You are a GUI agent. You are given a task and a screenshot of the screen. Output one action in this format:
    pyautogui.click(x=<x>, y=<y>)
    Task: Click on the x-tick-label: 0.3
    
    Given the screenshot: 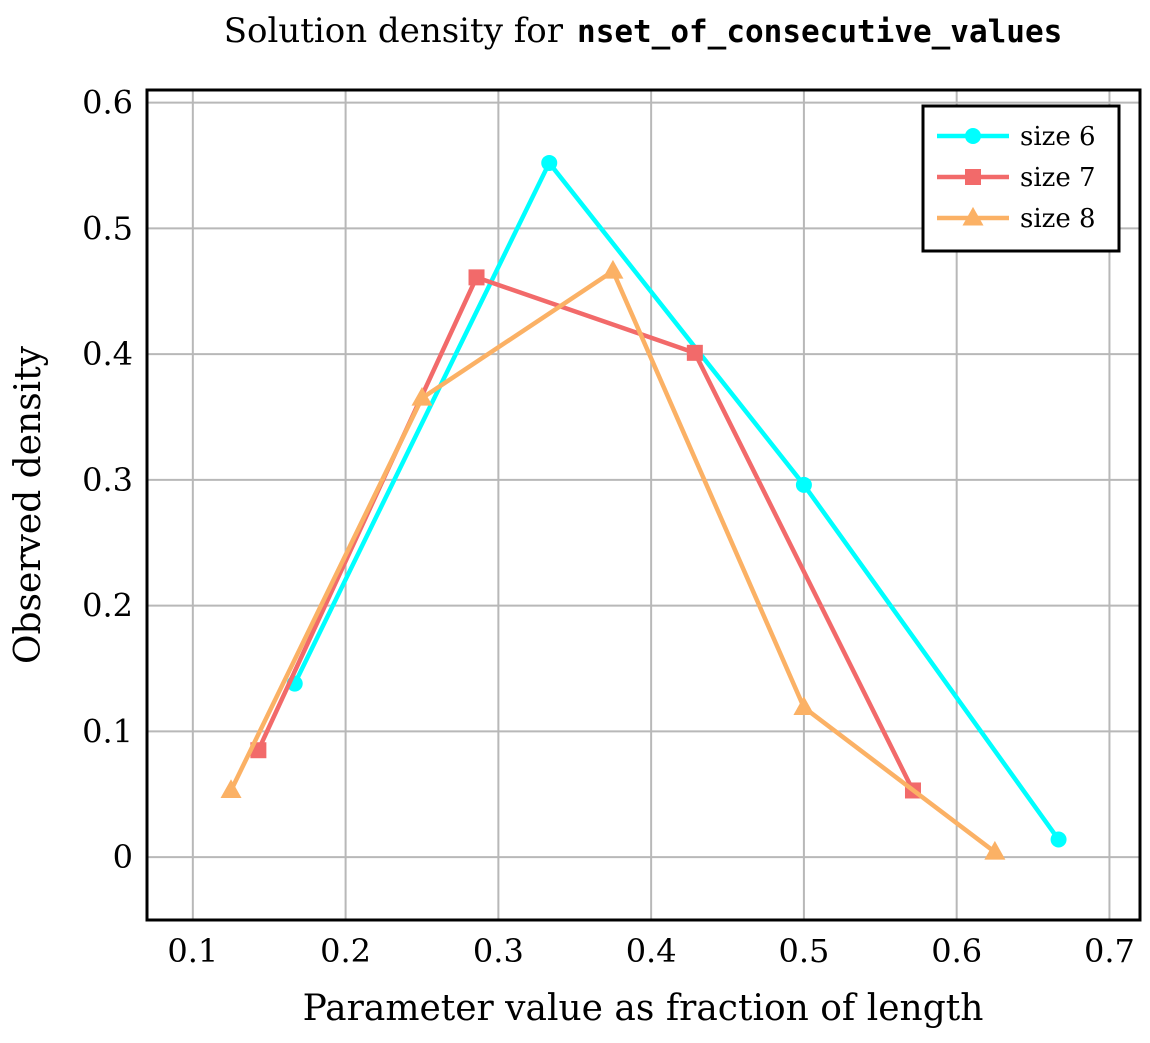 What is the action you would take?
    pyautogui.click(x=498, y=951)
    